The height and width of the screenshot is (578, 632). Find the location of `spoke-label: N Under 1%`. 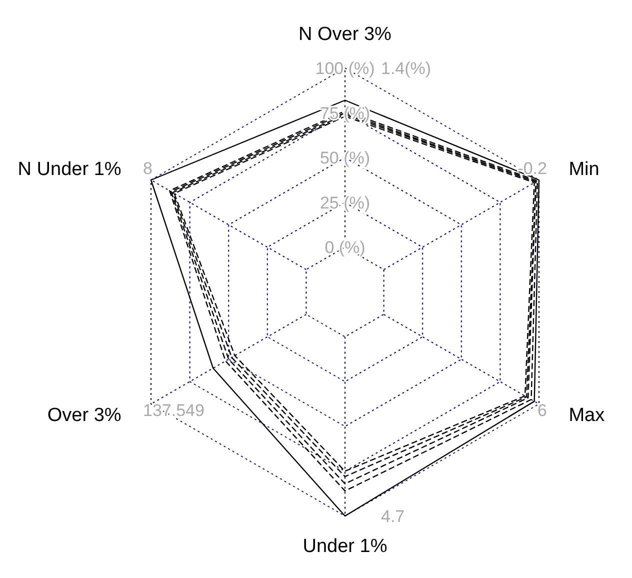

spoke-label: N Under 1% is located at coordinates (70, 169).